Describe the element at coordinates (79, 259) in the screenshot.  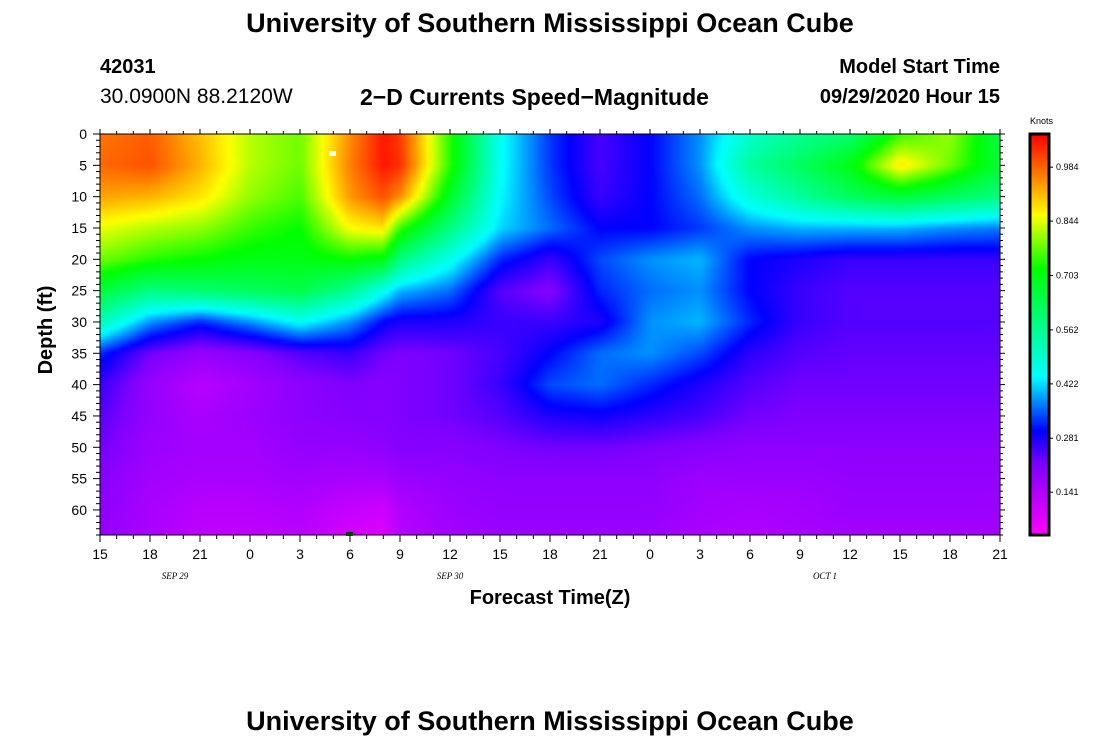
I see `y-tick-label: 20` at that location.